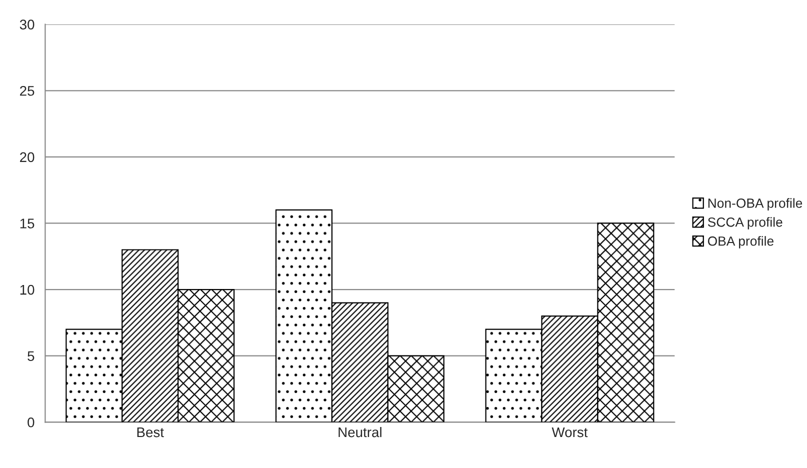  Describe the element at coordinates (27, 223) in the screenshot. I see `y-tick-label: 15` at that location.